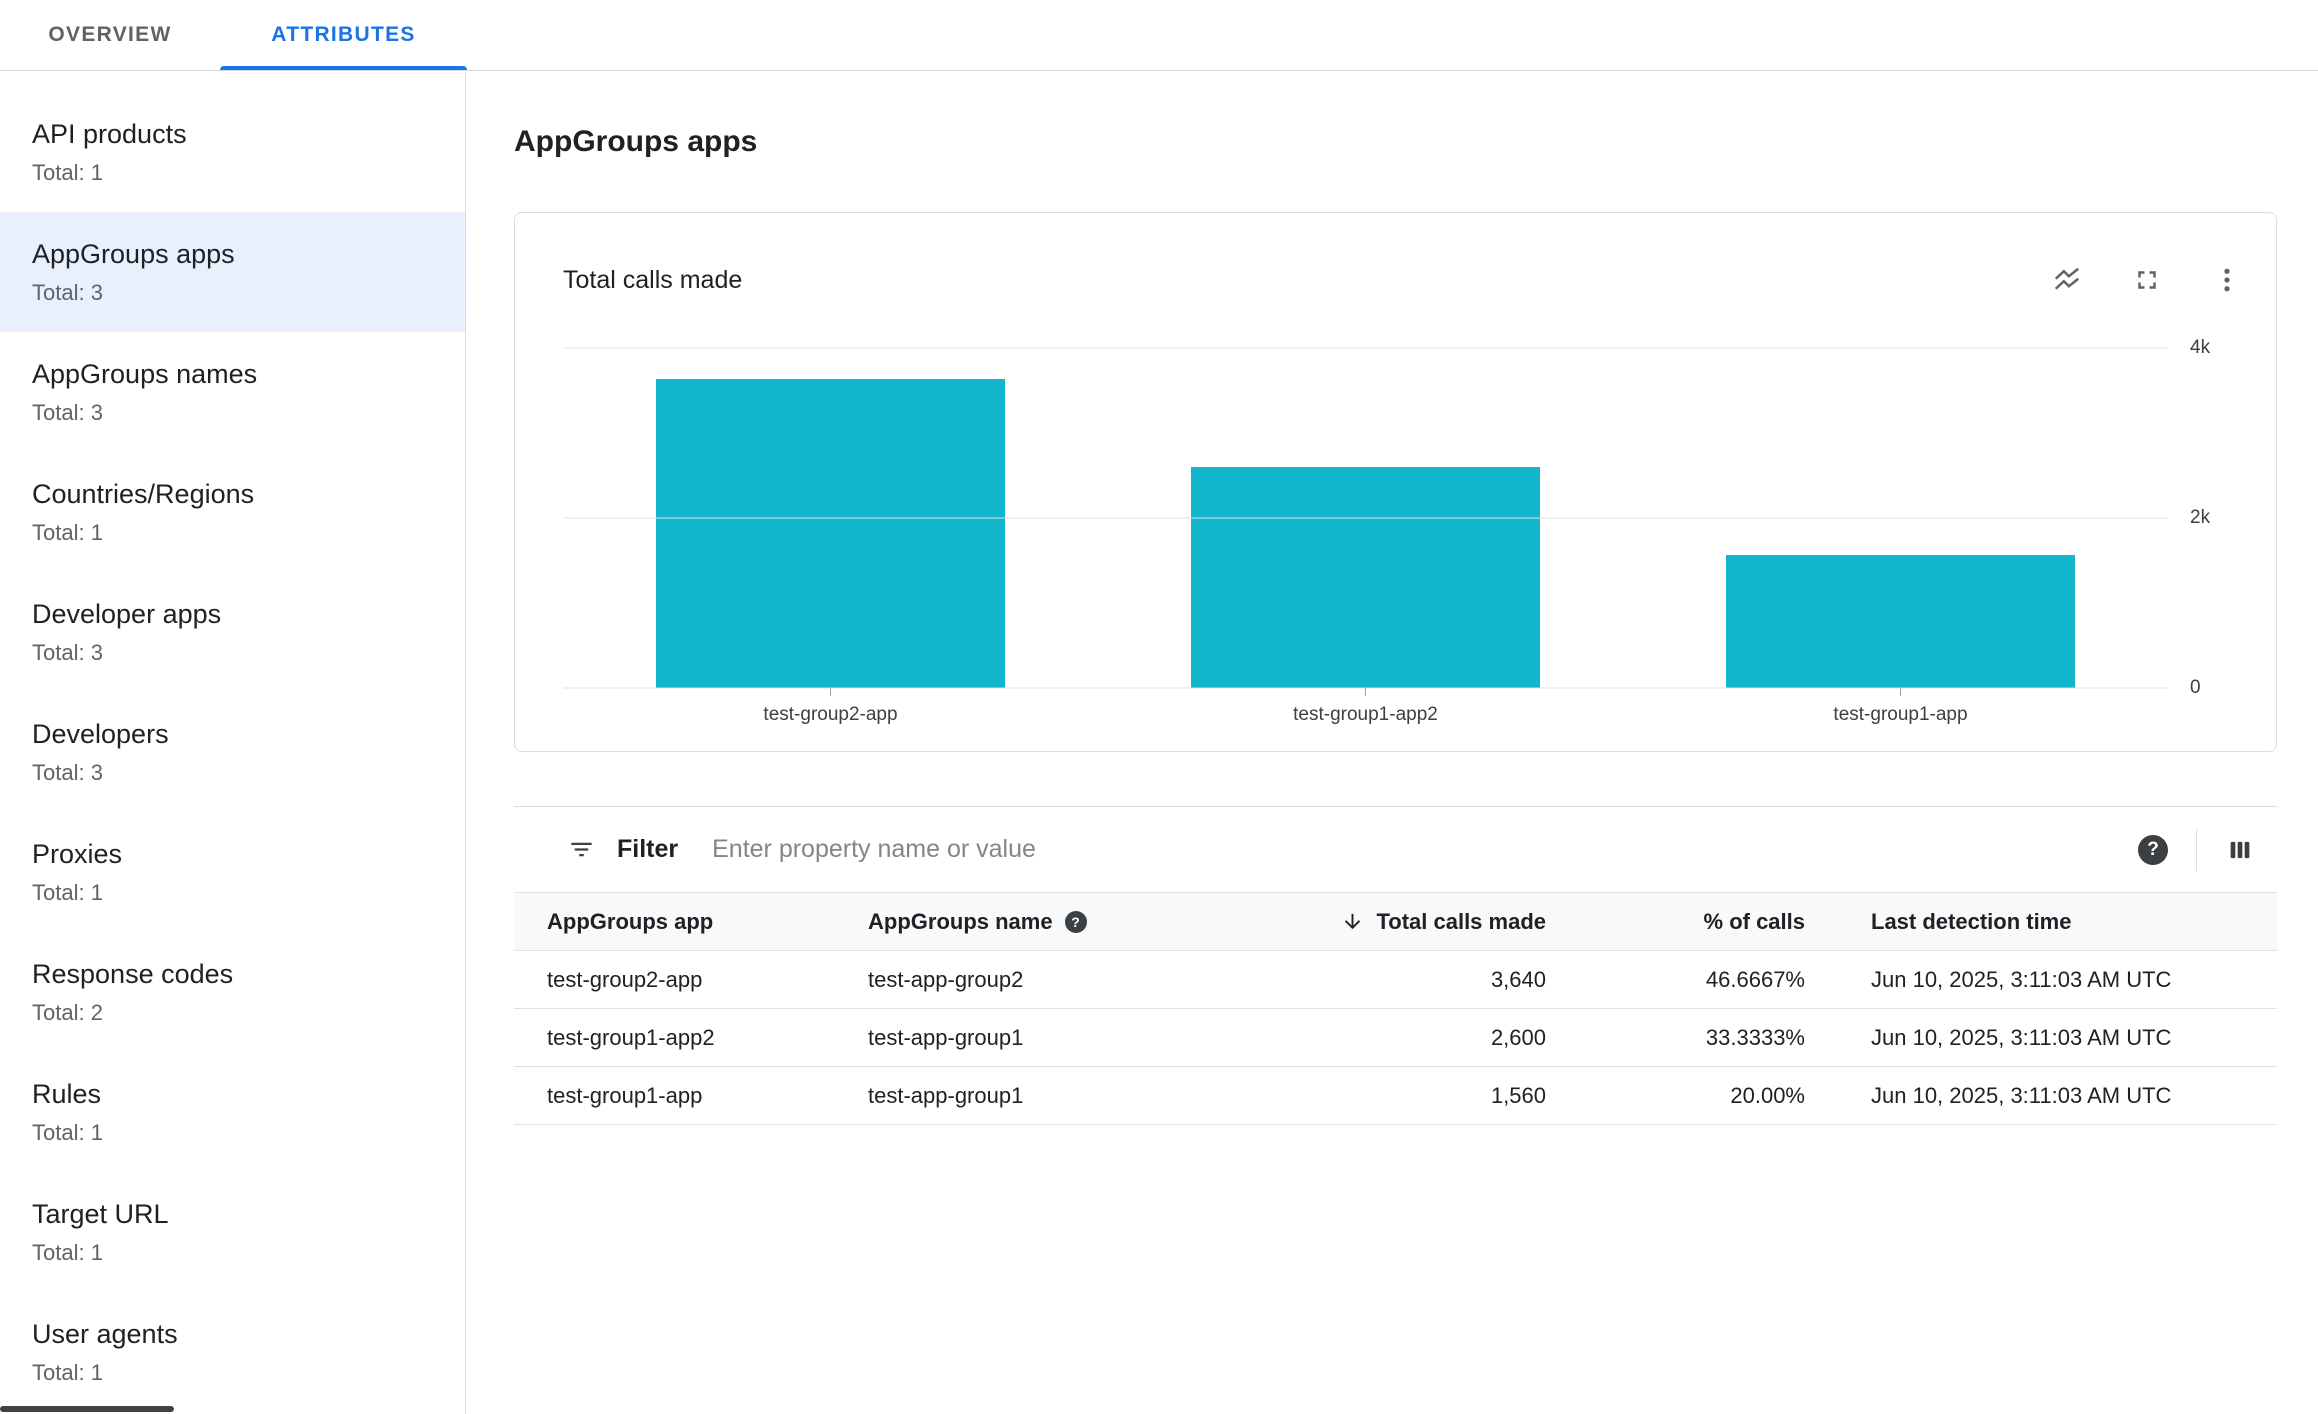  I want to click on sidebar-item-api-products: API products Total: 1, so click(232, 152).